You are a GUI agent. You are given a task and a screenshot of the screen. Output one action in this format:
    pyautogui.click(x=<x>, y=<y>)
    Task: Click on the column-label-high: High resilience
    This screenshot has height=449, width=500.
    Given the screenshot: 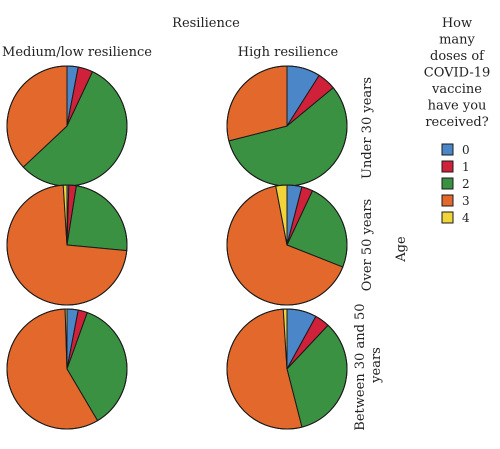 What is the action you would take?
    pyautogui.click(x=288, y=52)
    